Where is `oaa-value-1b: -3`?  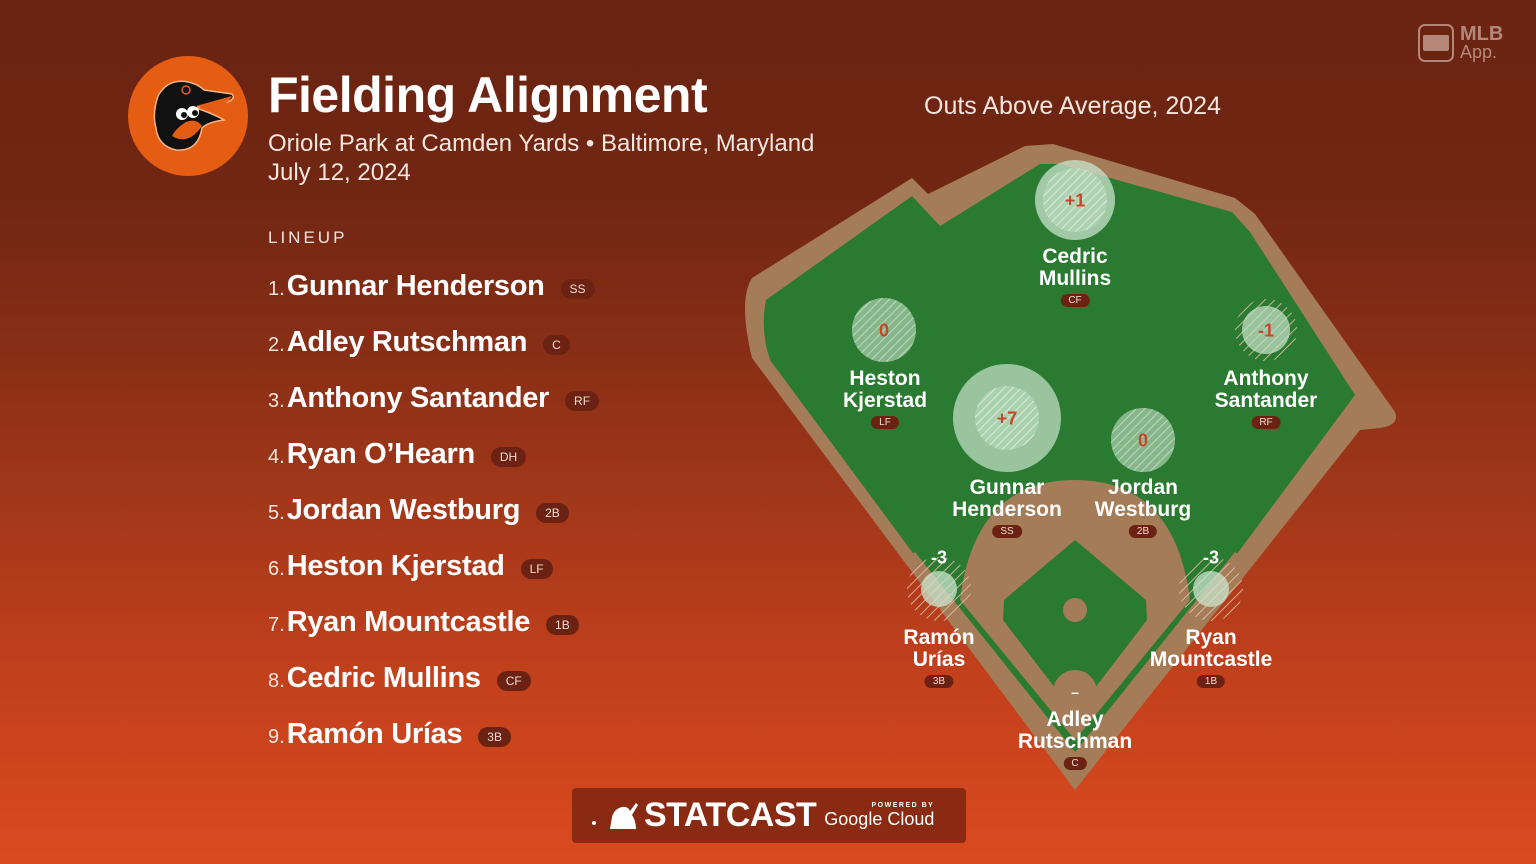
oaa-value-1b: -3 is located at coordinates (1211, 557).